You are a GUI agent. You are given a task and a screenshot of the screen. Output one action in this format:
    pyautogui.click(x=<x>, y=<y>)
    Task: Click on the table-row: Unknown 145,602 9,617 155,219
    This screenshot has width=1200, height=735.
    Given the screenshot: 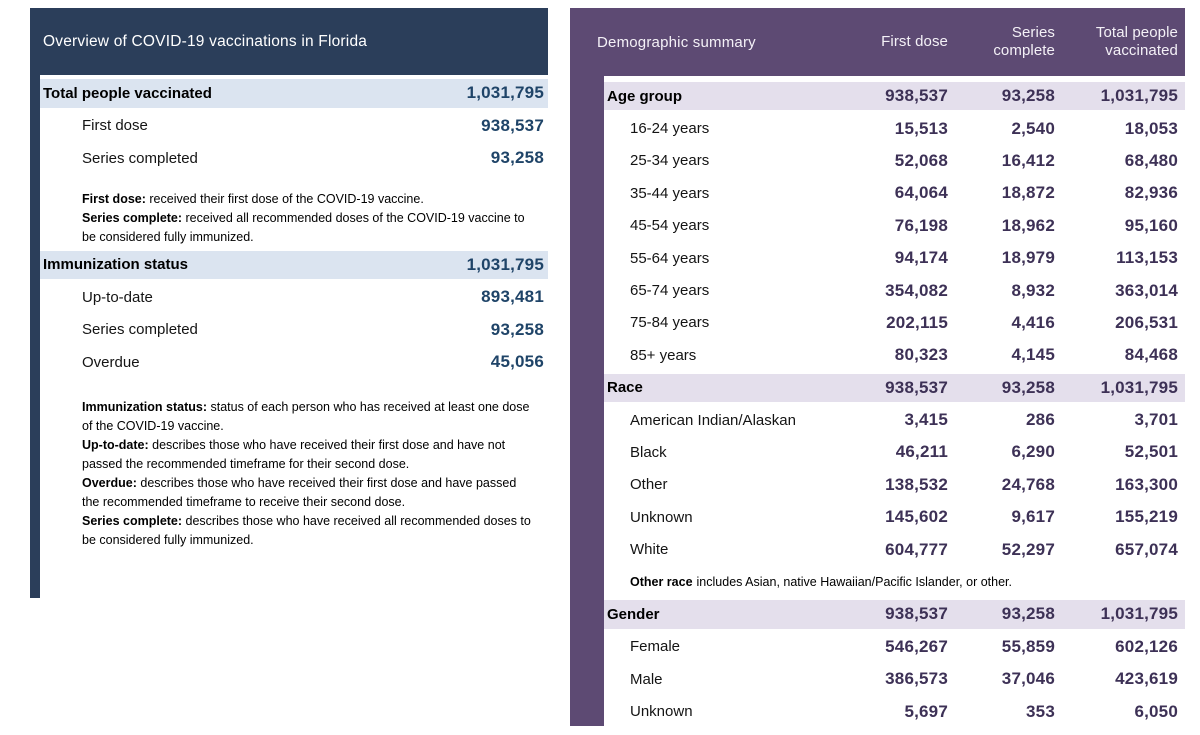 What is the action you would take?
    pyautogui.click(x=894, y=517)
    